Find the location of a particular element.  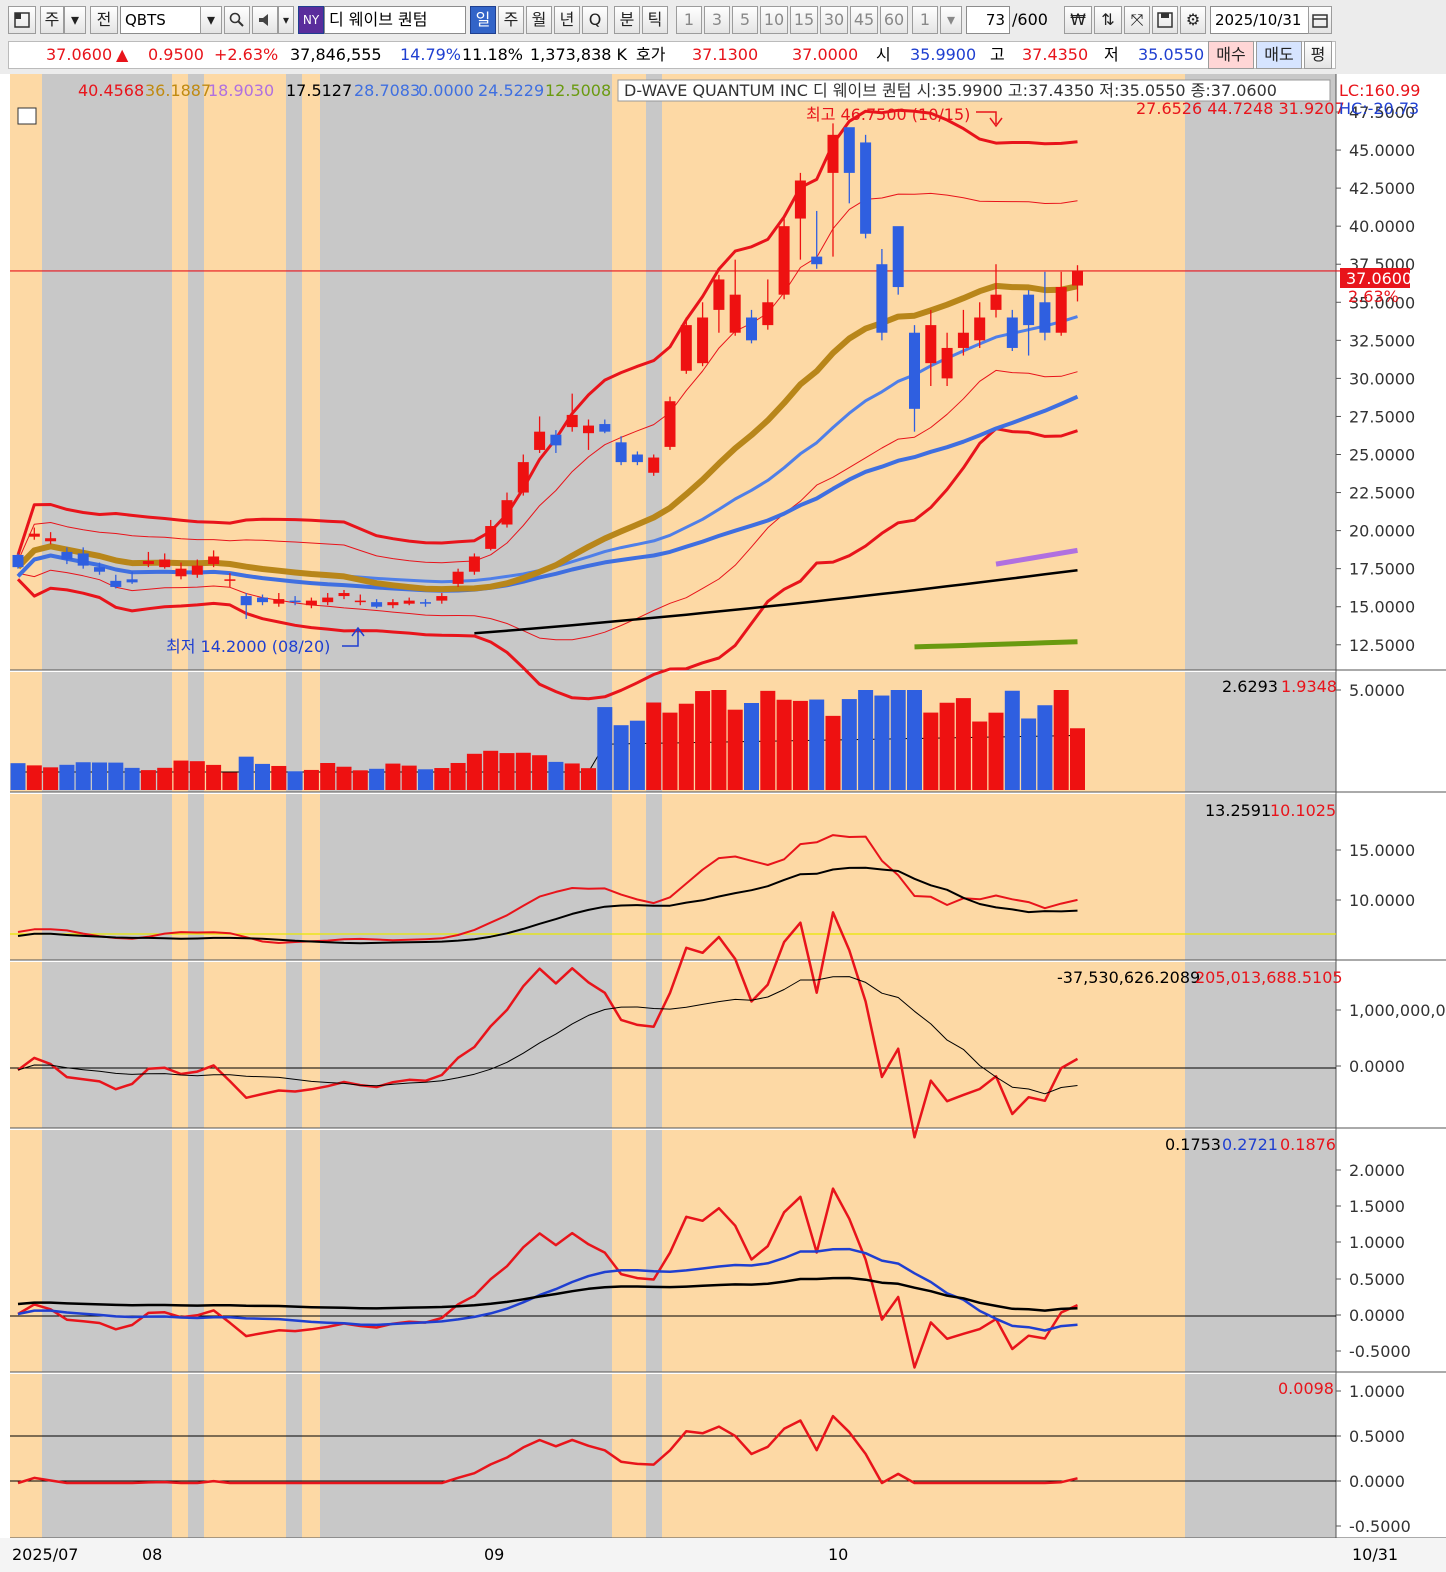

period-day-button: 일 is located at coordinates (483, 20).